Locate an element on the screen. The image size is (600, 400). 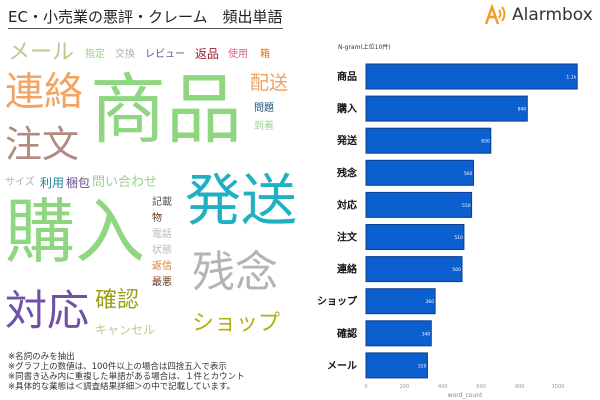
cloud-word: 残念 is located at coordinates (235, 273).